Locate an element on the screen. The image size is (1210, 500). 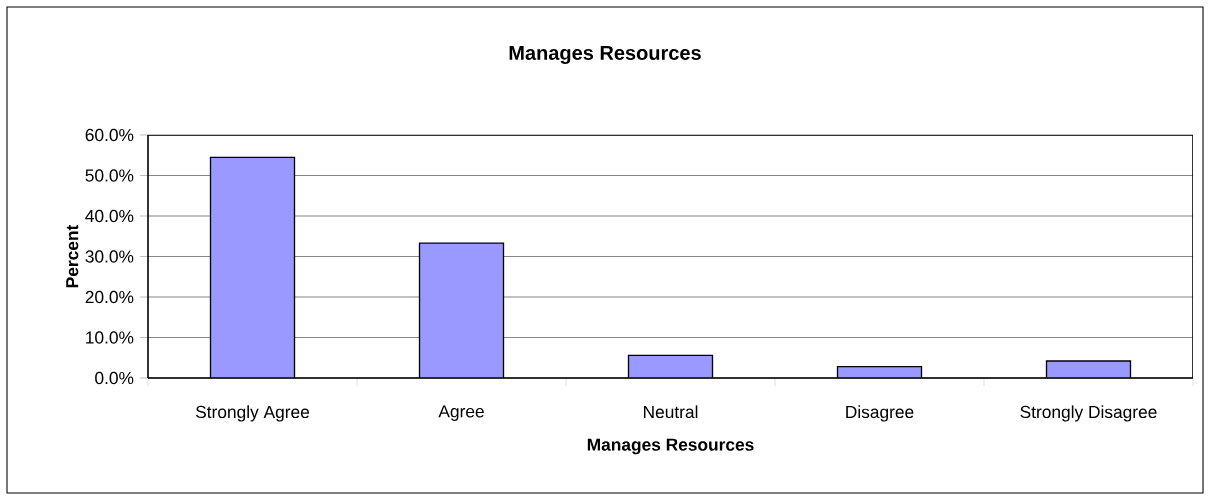
x-tick-label: Neutral is located at coordinates (670, 412).